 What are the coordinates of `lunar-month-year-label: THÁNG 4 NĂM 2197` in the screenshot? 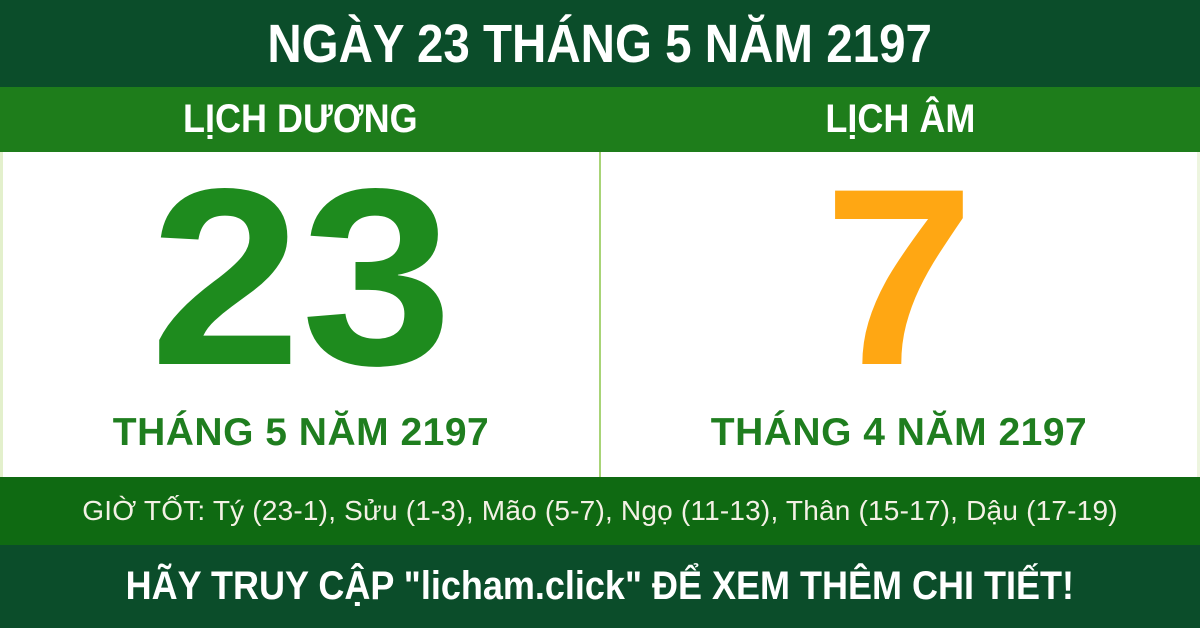 It's located at (899, 432).